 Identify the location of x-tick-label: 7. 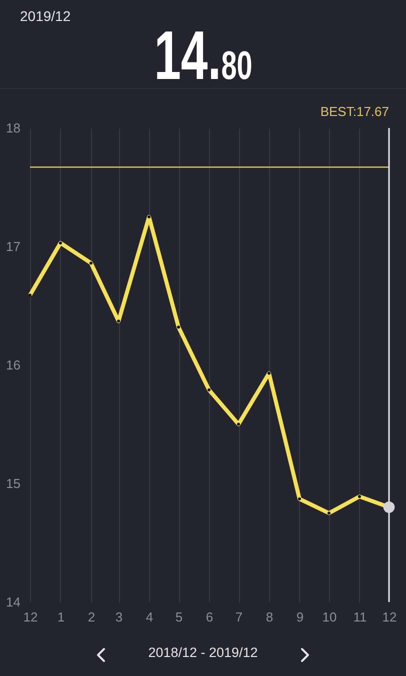
(239, 617).